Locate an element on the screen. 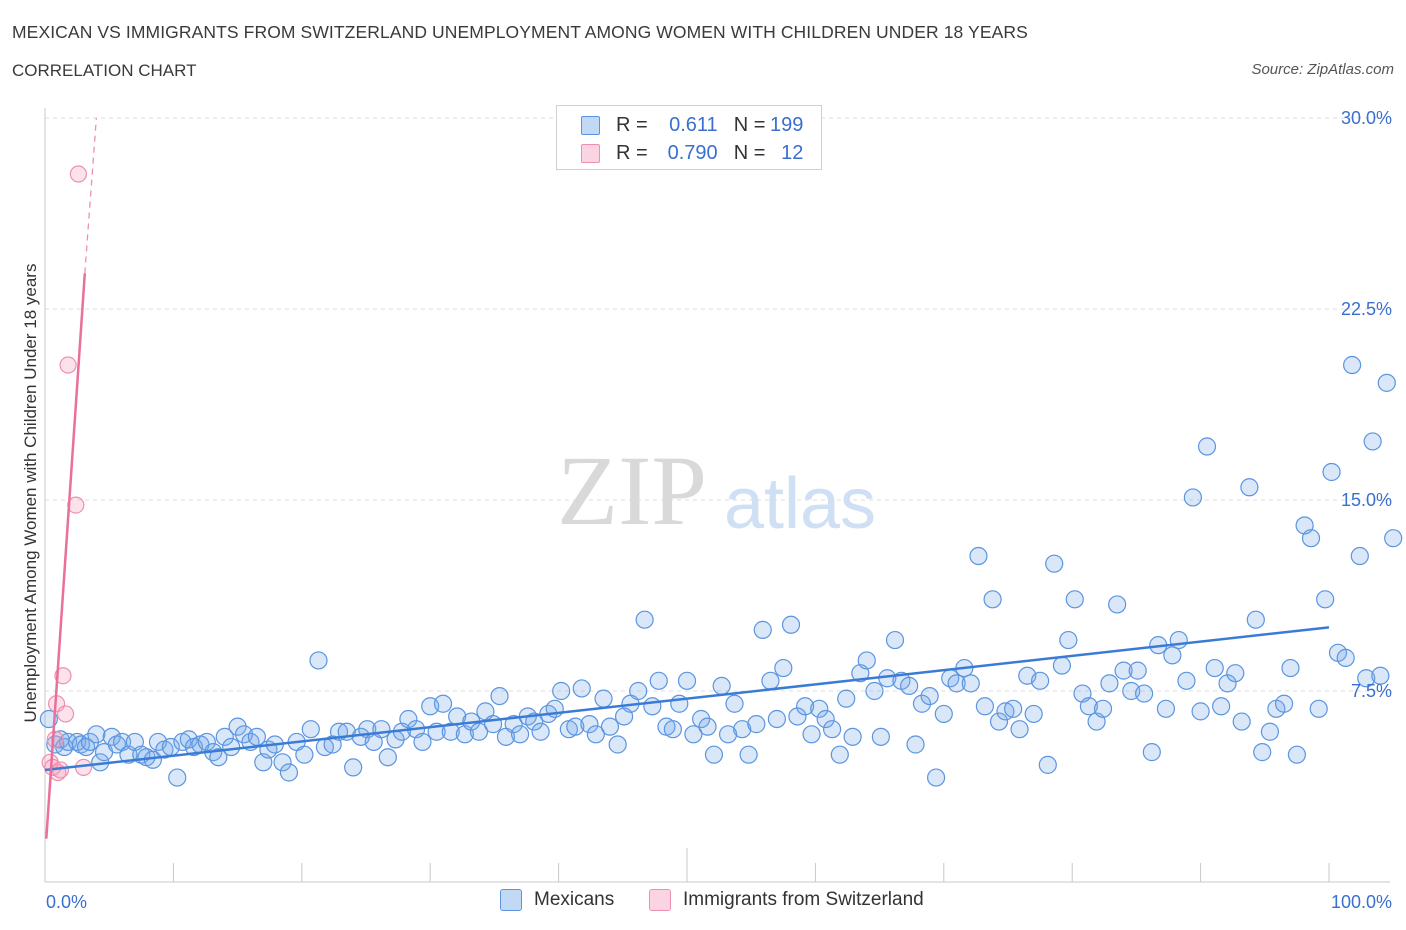 The image size is (1406, 930). chart-subtitle: CORRELATION CHART is located at coordinates (104, 70).